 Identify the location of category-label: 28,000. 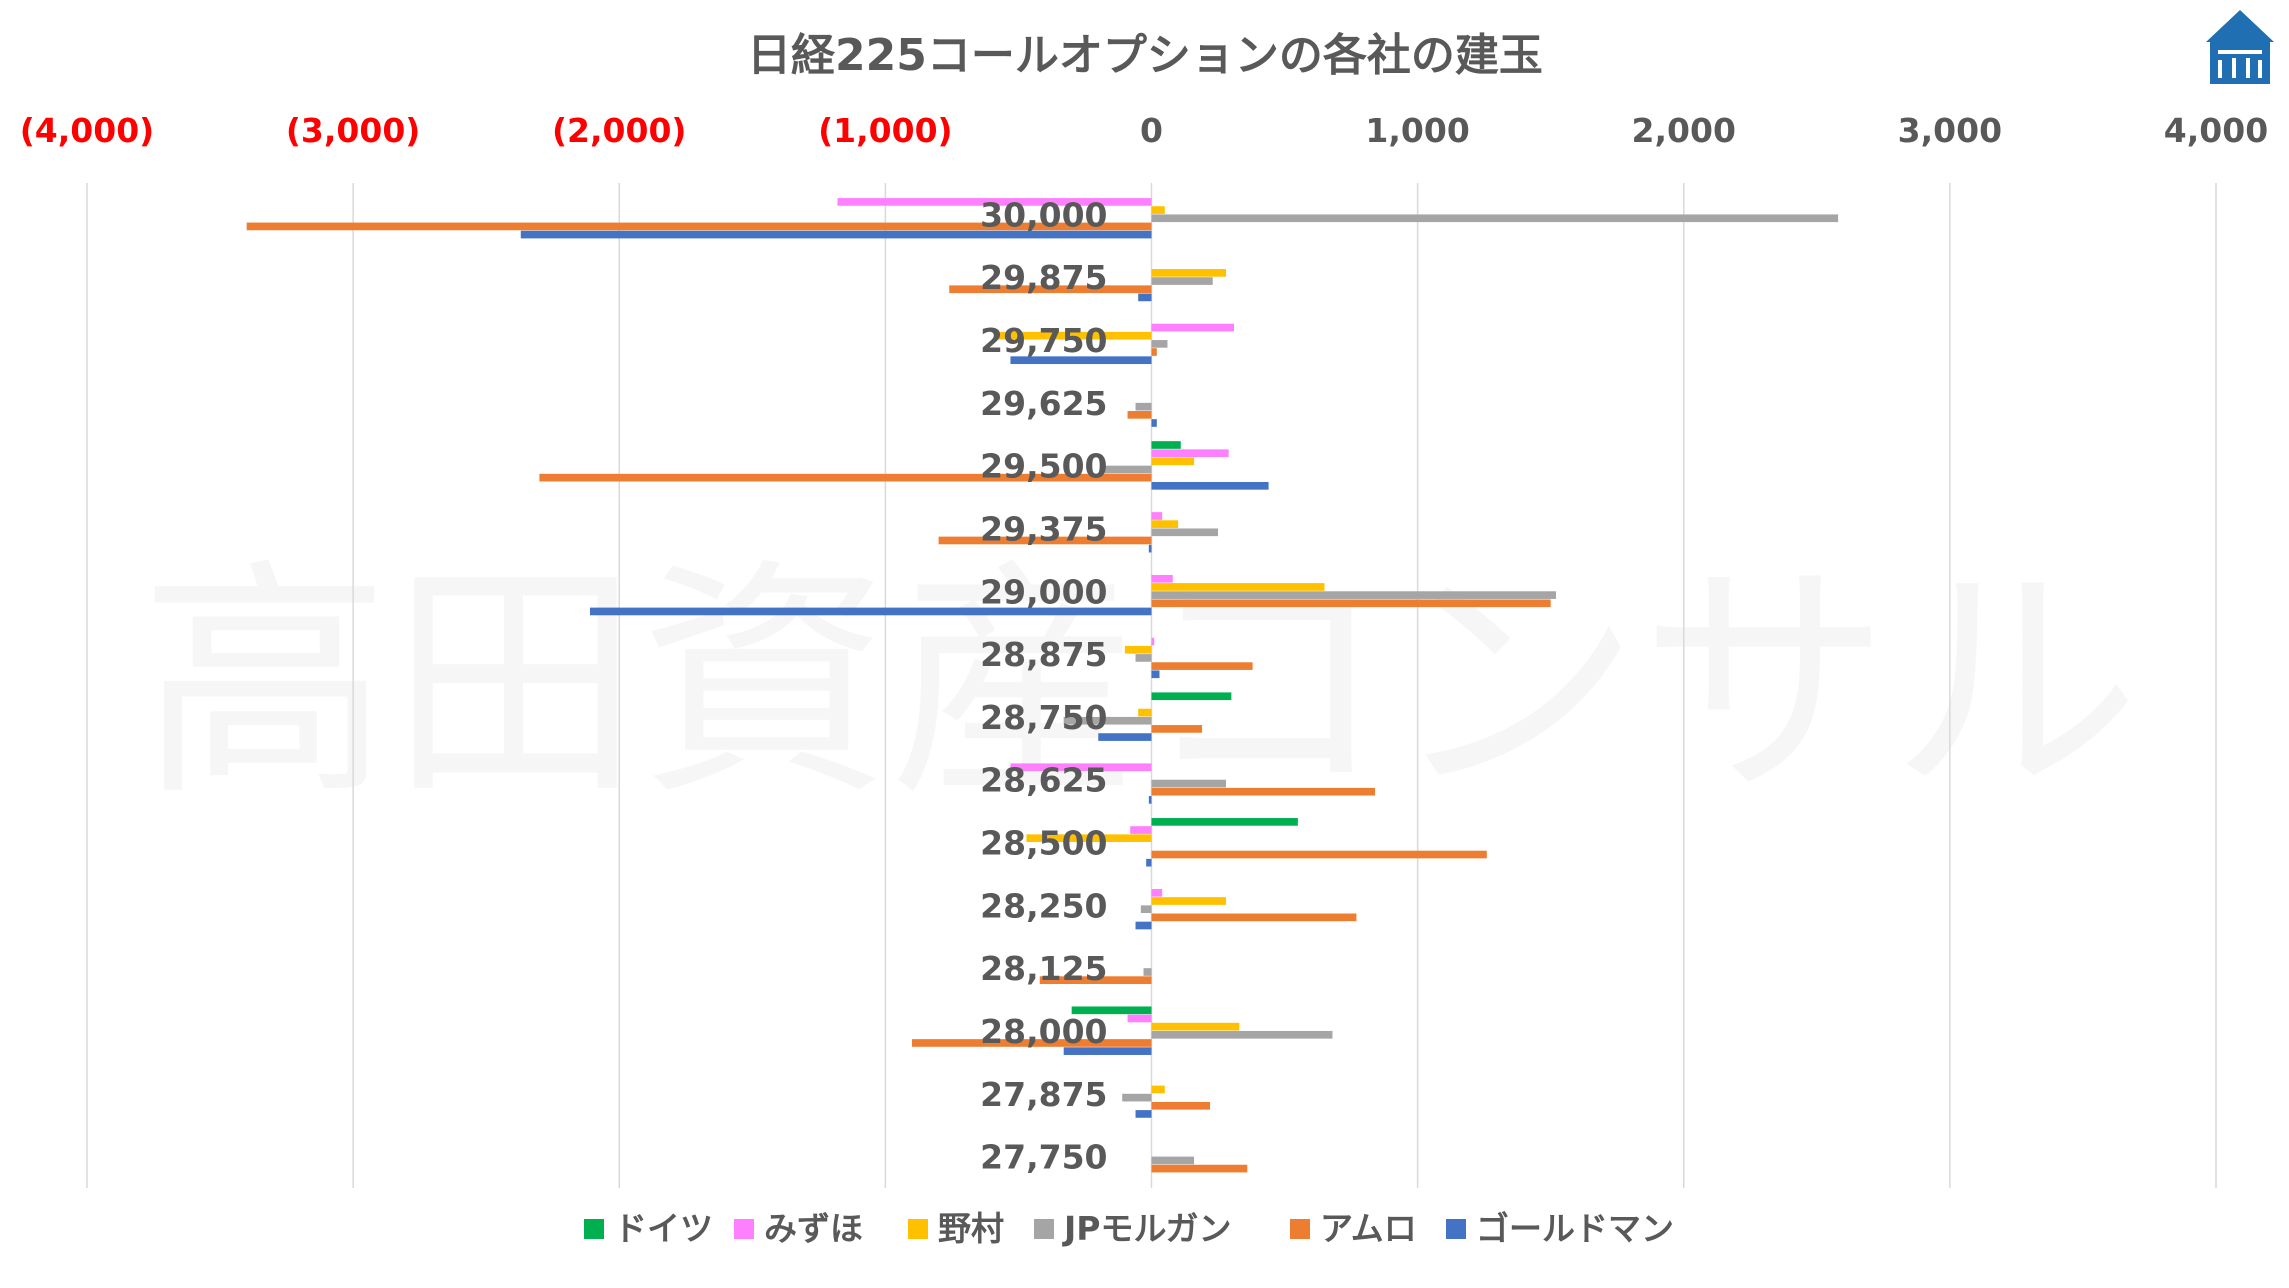
(1043, 1031).